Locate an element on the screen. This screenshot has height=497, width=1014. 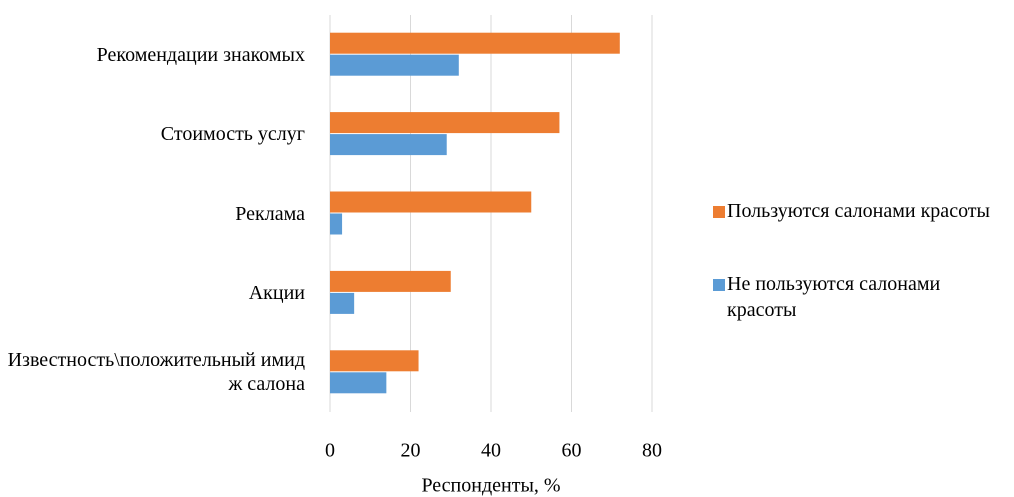
y-tick-label: Акции is located at coordinates (276, 292).